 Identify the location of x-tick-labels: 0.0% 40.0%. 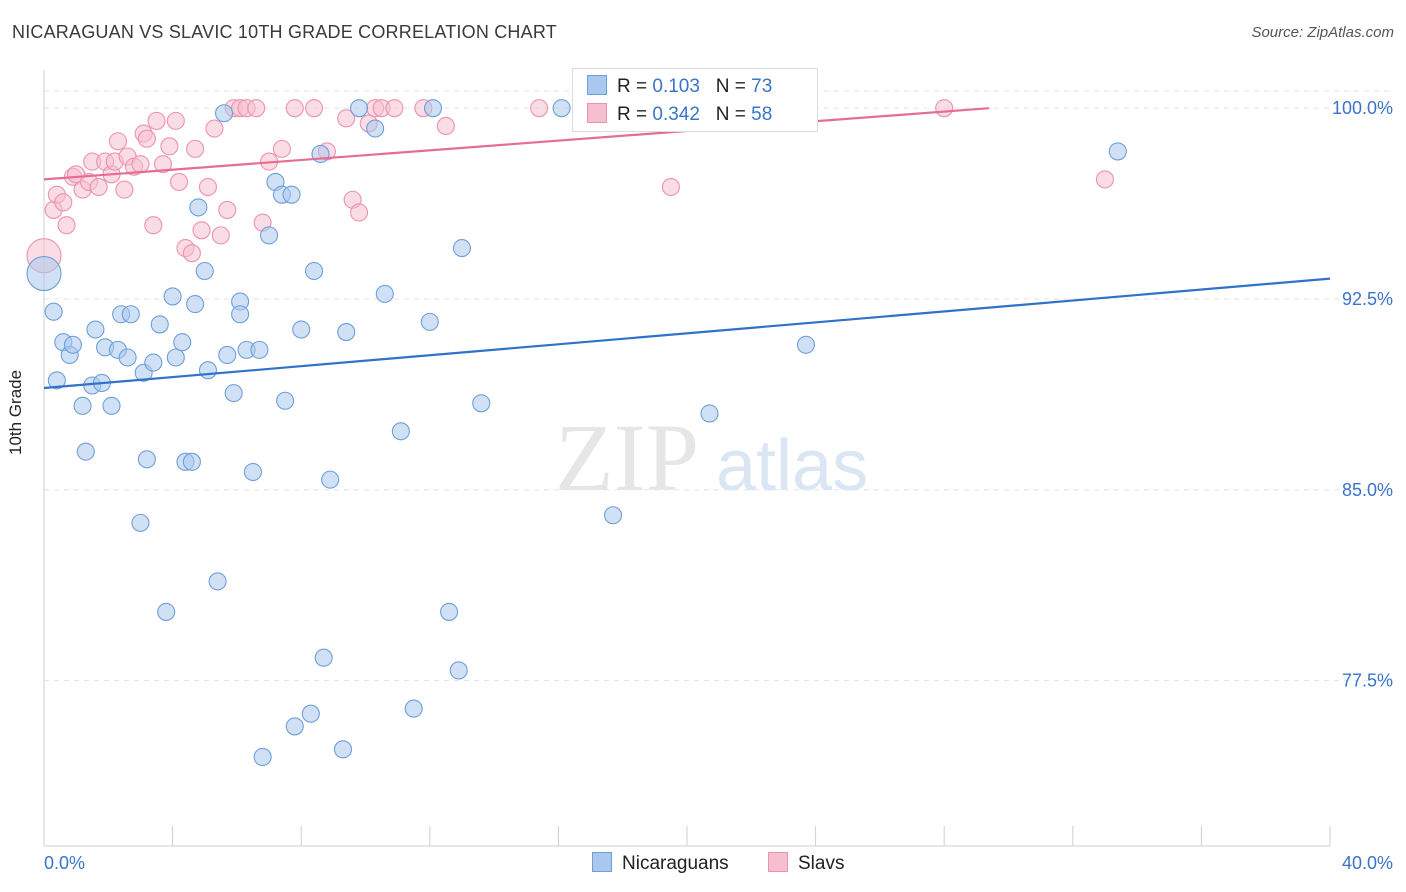
(718, 863).